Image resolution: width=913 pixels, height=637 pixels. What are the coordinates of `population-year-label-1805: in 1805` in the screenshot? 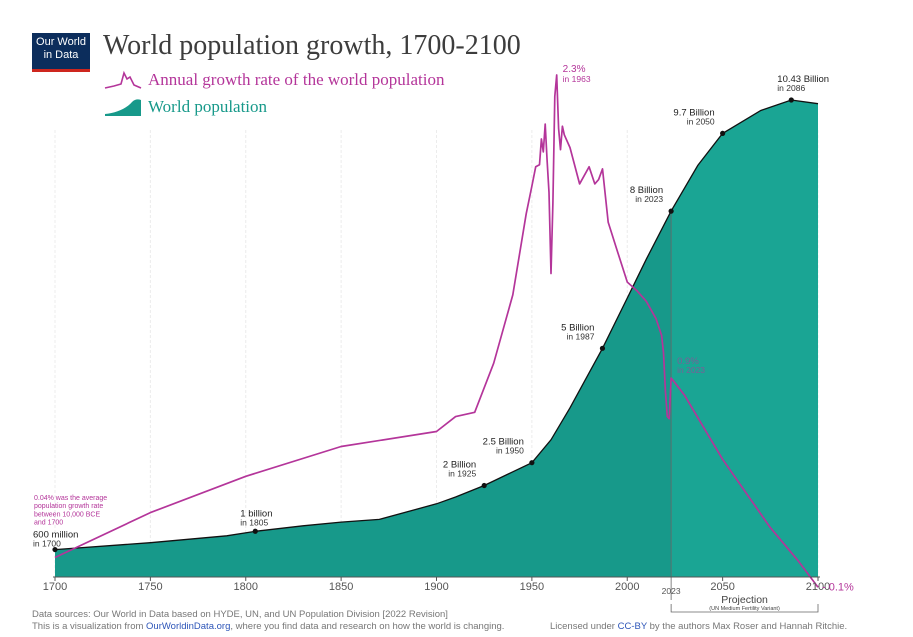 It's located at (254, 522).